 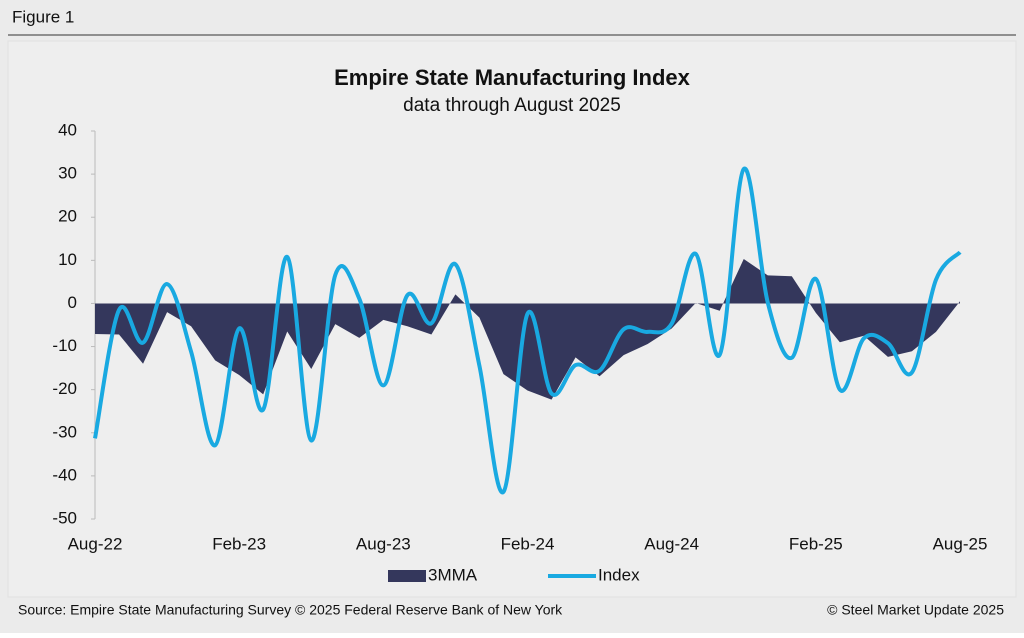 What do you see at coordinates (453, 574) in the screenshot?
I see `legend-label: 3MMA` at bounding box center [453, 574].